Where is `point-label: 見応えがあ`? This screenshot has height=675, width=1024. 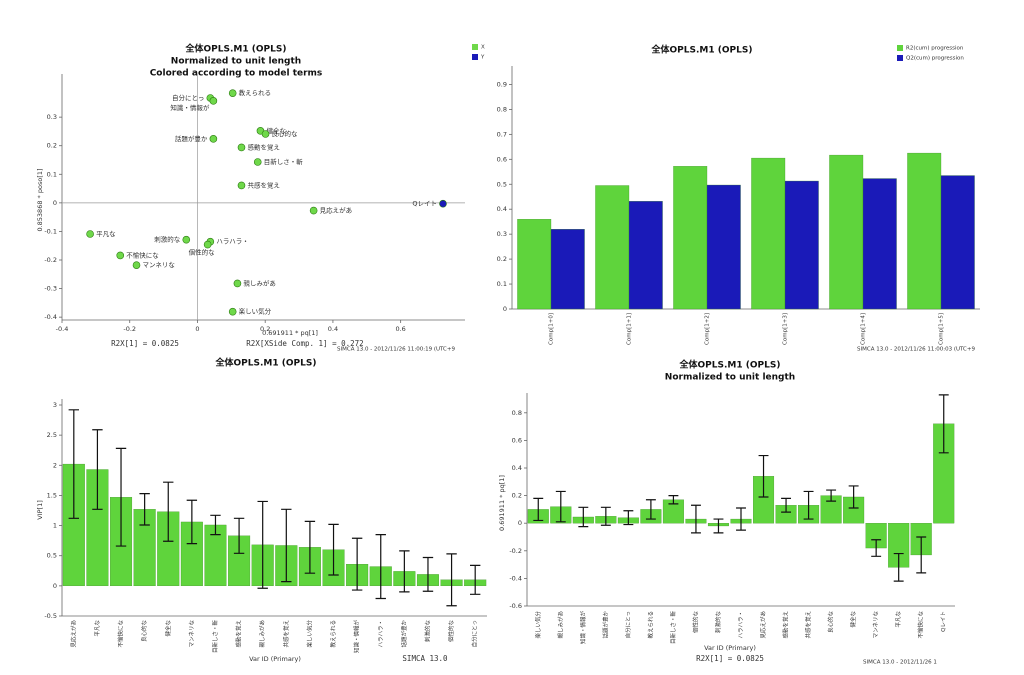 point-label: 見応えがあ is located at coordinates (336, 210).